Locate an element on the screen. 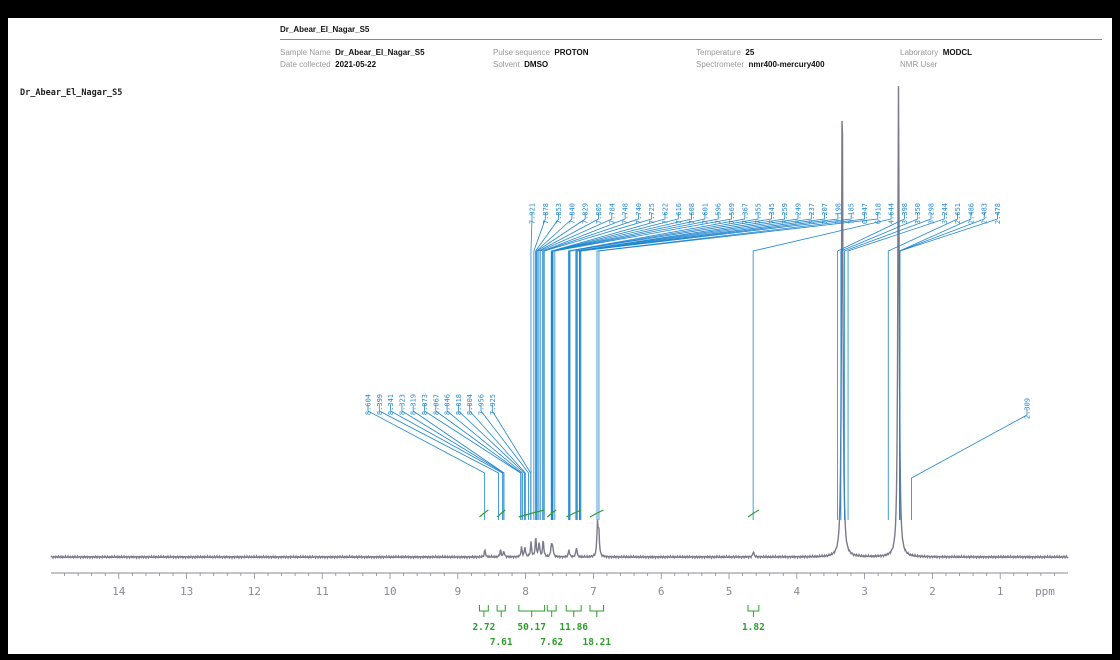 The image size is (1120, 660). peak-group-right: 2.309 is located at coordinates (971, 459).